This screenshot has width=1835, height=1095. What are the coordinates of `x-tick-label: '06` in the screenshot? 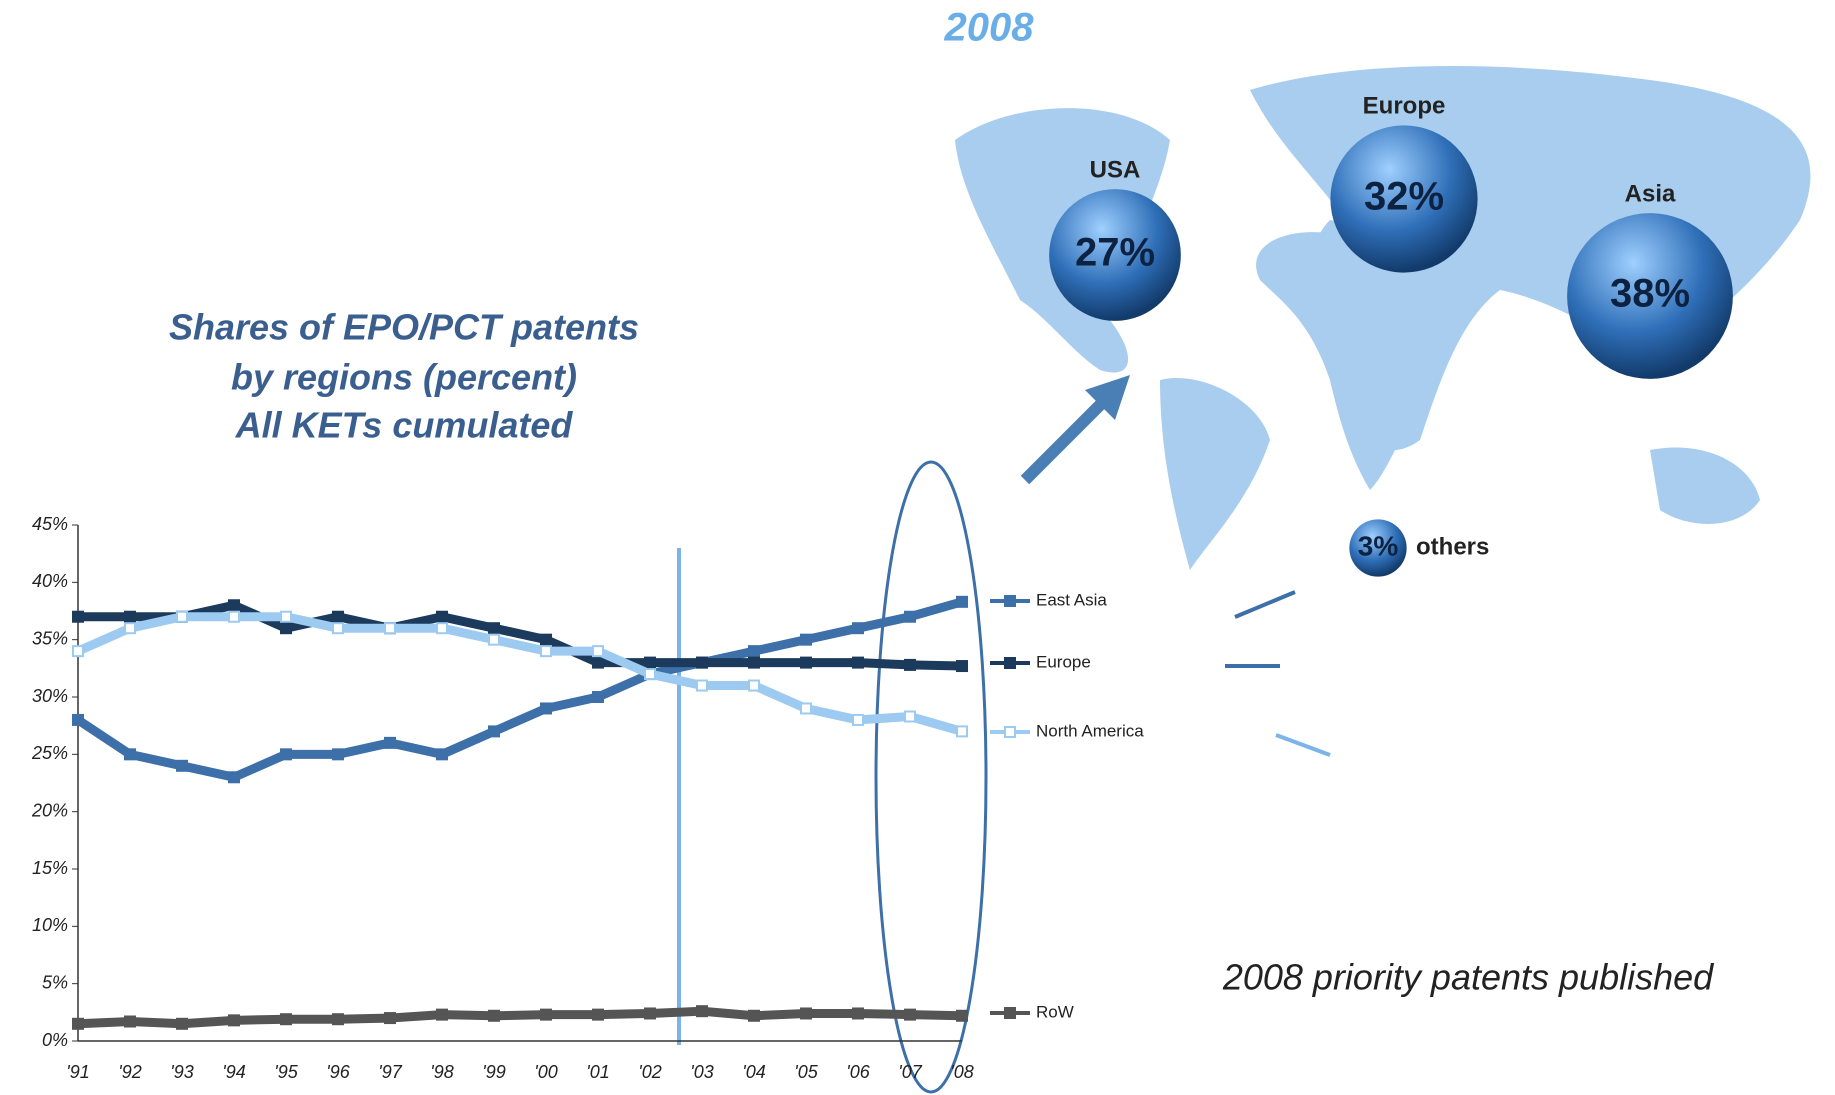 It's located at (858, 1072).